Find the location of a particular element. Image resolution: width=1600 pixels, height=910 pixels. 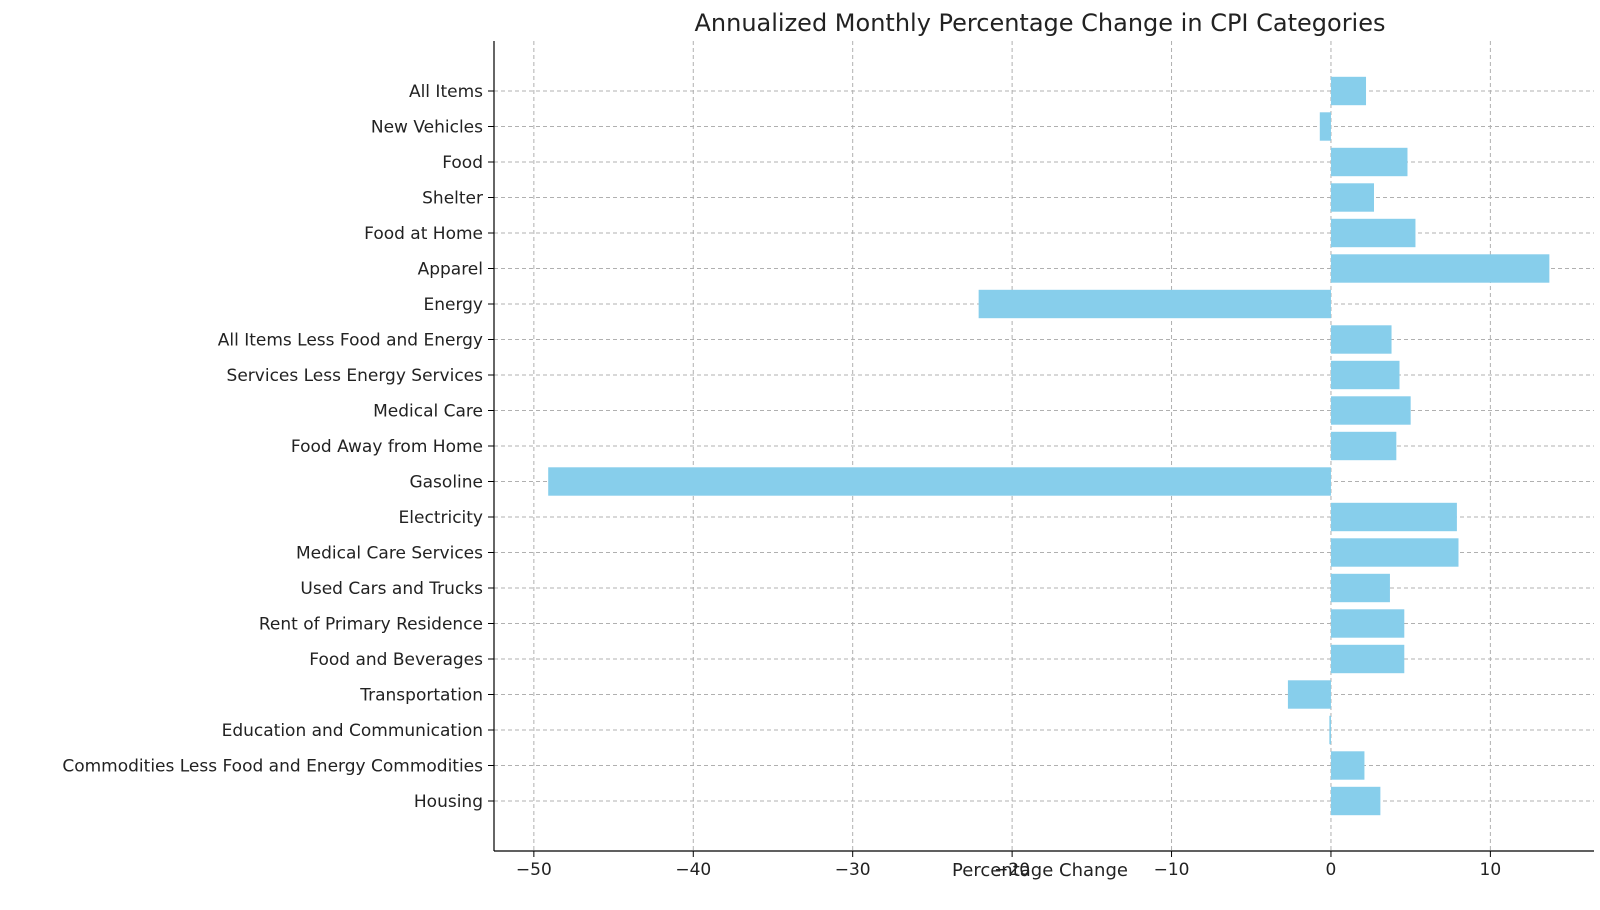

y-tick-label: Housing is located at coordinates (448, 802).